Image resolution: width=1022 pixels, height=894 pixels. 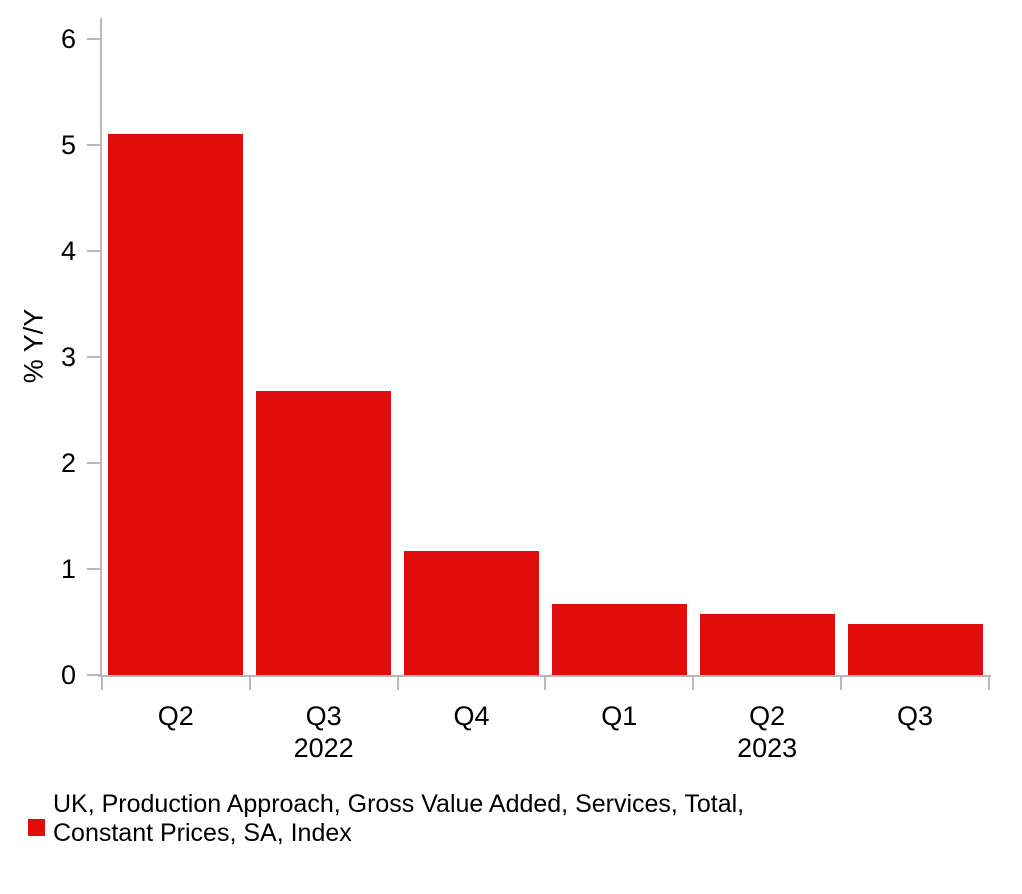 What do you see at coordinates (68, 251) in the screenshot?
I see `y-tick-label: 4` at bounding box center [68, 251].